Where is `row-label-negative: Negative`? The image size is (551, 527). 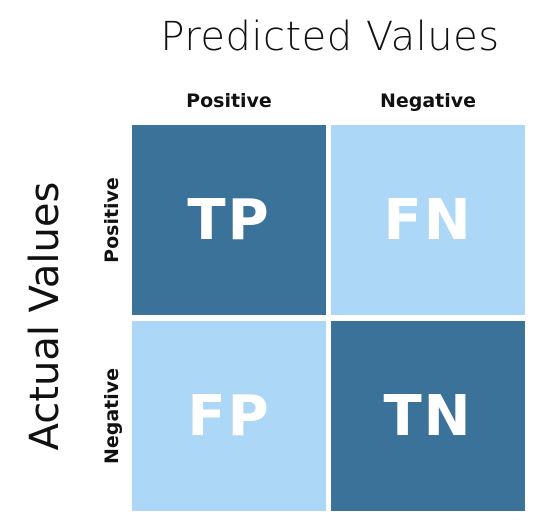
row-label-negative: Negative is located at coordinates (112, 416).